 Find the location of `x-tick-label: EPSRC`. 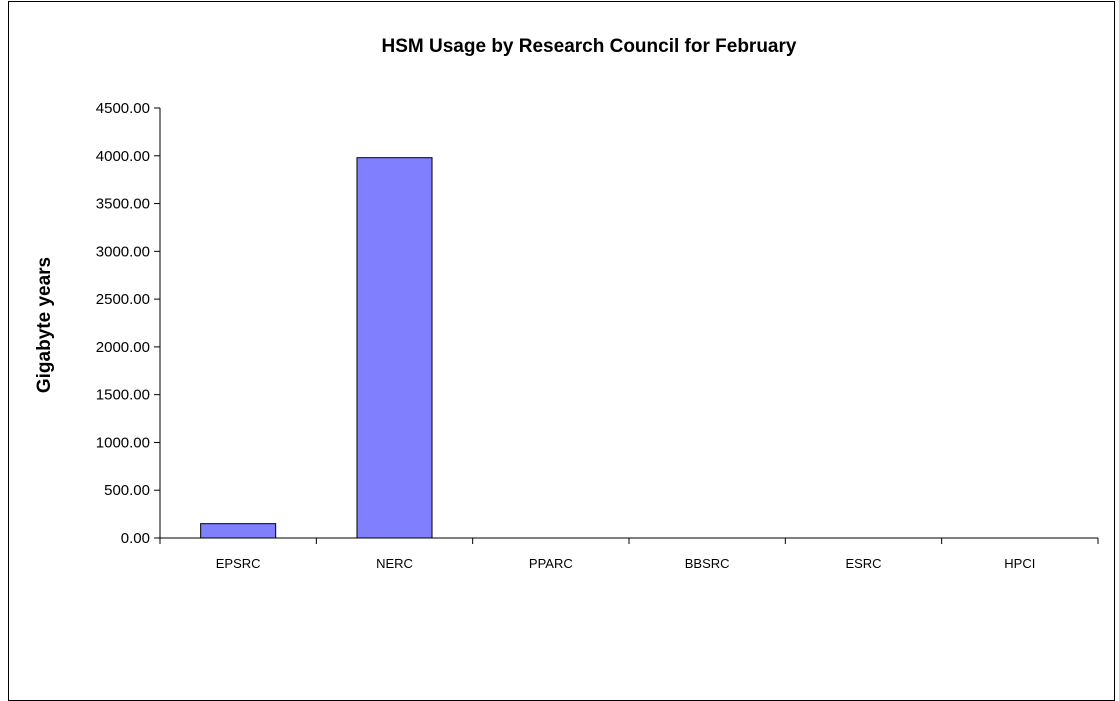

x-tick-label: EPSRC is located at coordinates (238, 563).